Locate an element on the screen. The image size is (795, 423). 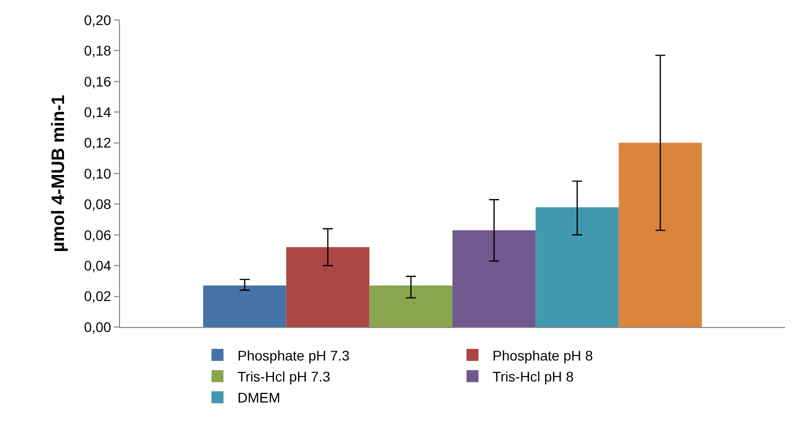
legend-label: DMEM is located at coordinates (259, 398).